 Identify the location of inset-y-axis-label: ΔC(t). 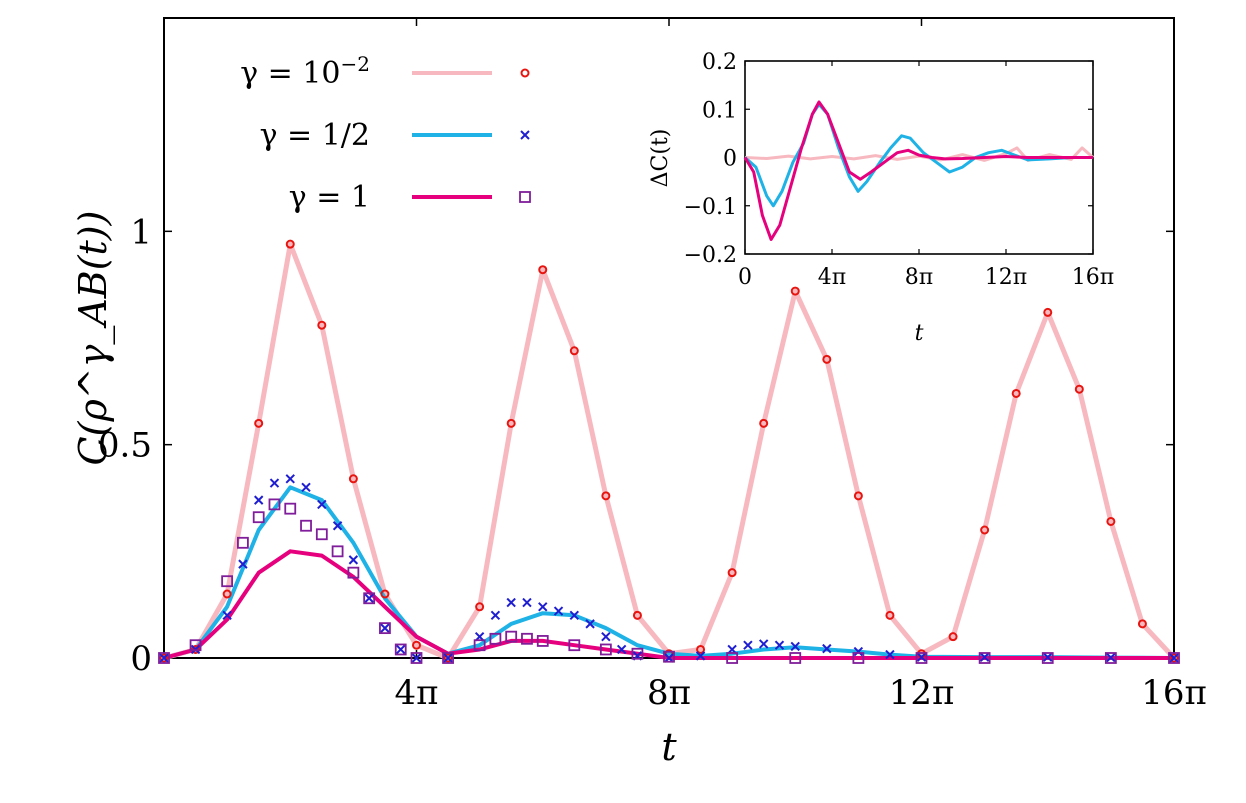
(660, 158).